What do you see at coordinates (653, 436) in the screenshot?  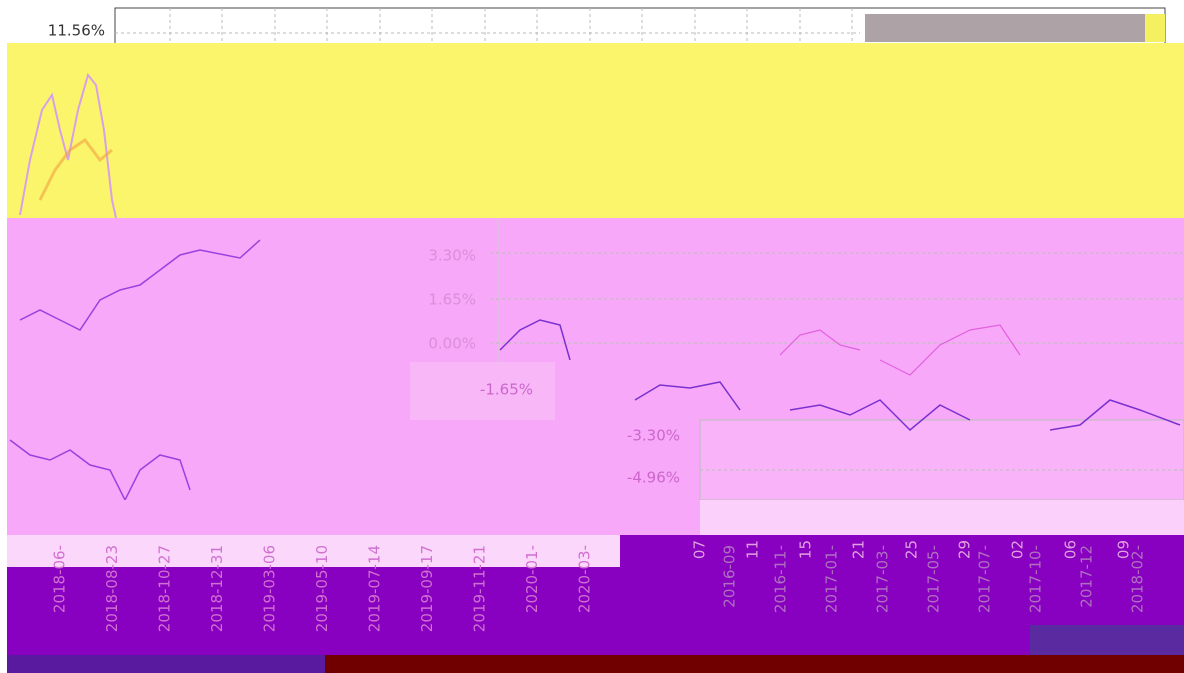 I see `y-tick-label: -3.30%` at bounding box center [653, 436].